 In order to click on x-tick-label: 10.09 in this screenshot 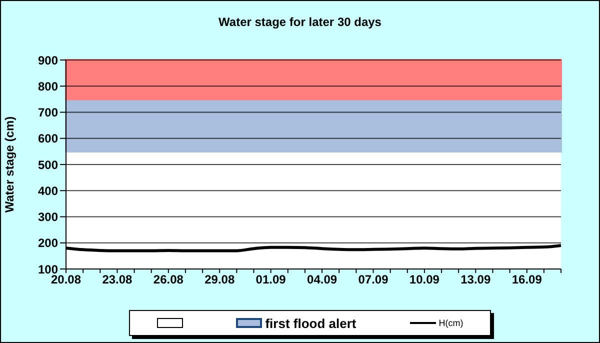, I will do `click(424, 279)`.